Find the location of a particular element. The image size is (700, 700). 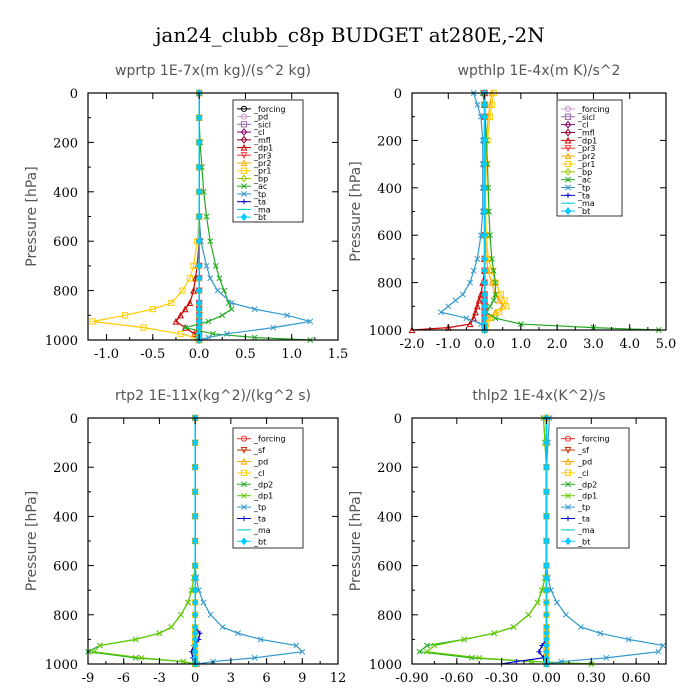

x-tick-label: -6 is located at coordinates (123, 678).